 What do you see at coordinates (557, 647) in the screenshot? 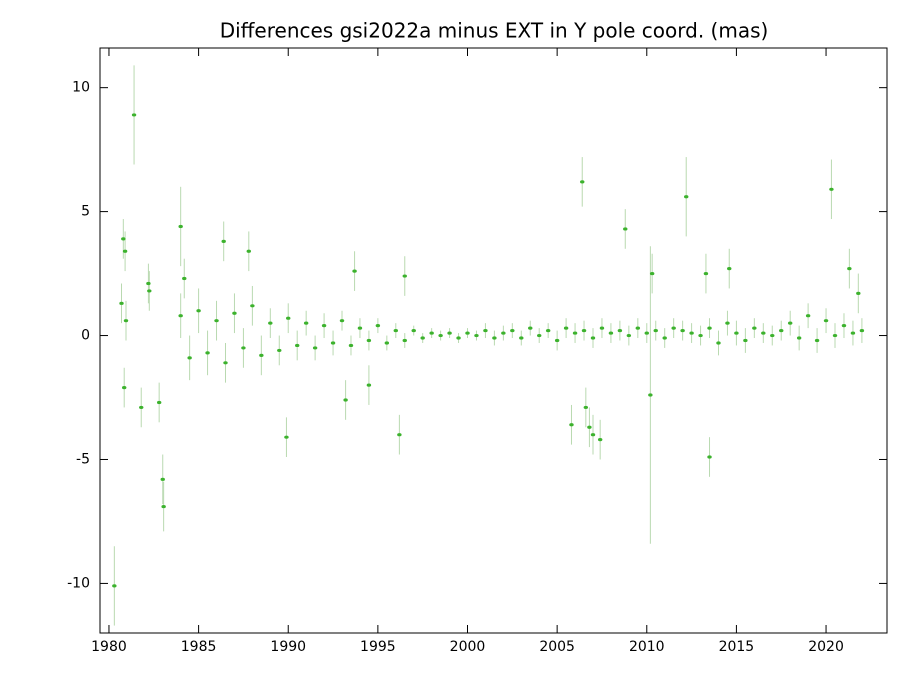
I see `x-tick-label: 2005` at bounding box center [557, 647].